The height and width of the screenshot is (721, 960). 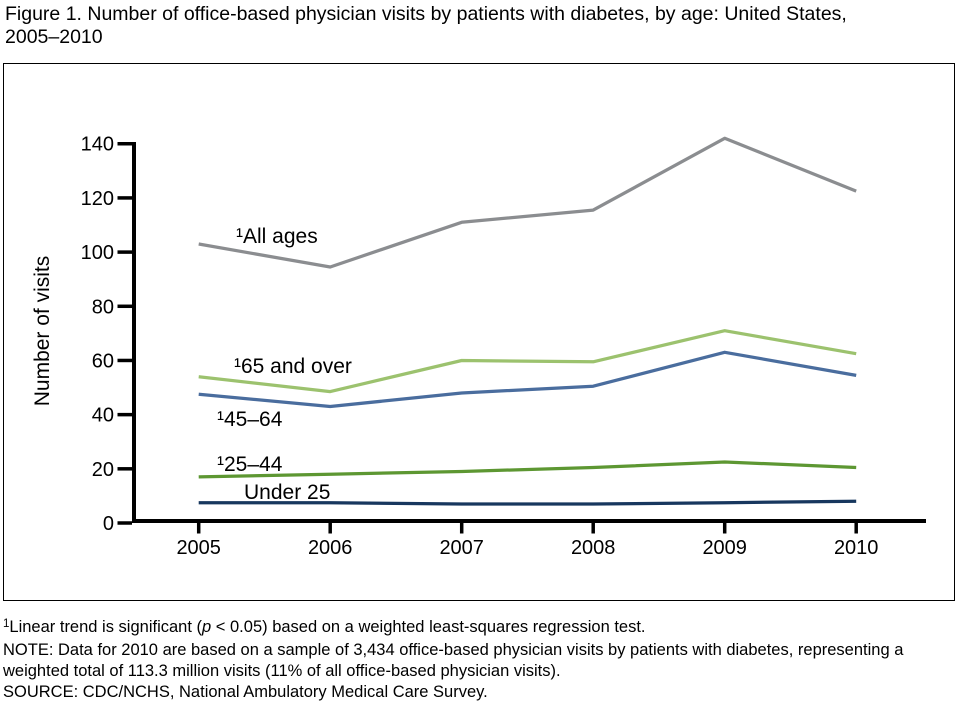 What do you see at coordinates (527, 202) in the screenshot?
I see `series-line-all-ages` at bounding box center [527, 202].